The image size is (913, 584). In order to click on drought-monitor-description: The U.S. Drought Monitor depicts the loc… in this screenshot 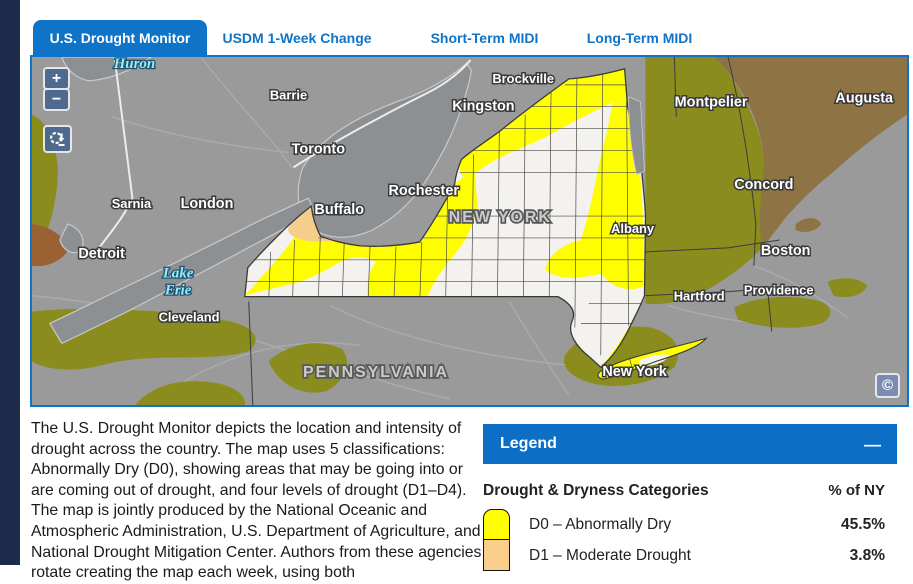, I will do `click(256, 501)`.